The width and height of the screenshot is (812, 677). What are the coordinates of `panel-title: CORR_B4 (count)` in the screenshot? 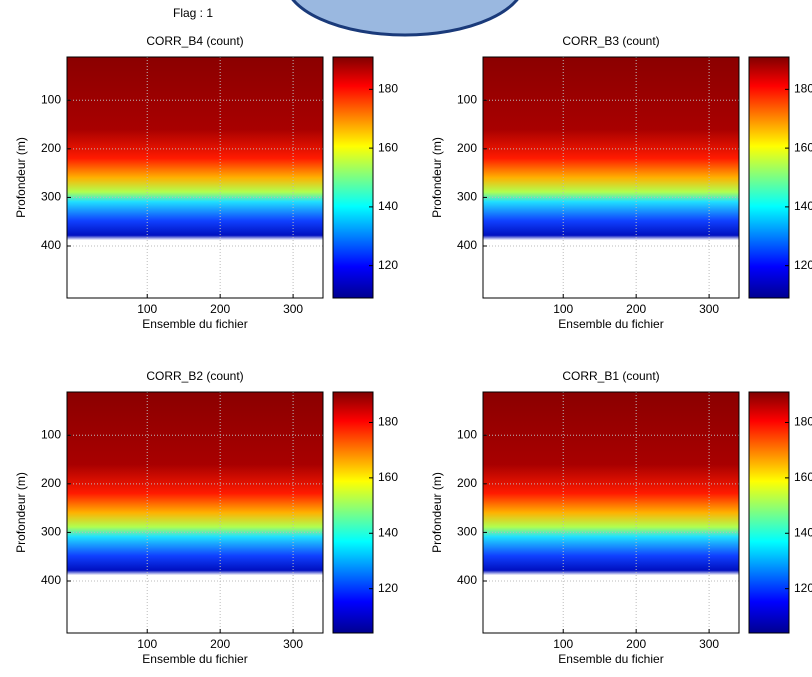 It's located at (194, 41).